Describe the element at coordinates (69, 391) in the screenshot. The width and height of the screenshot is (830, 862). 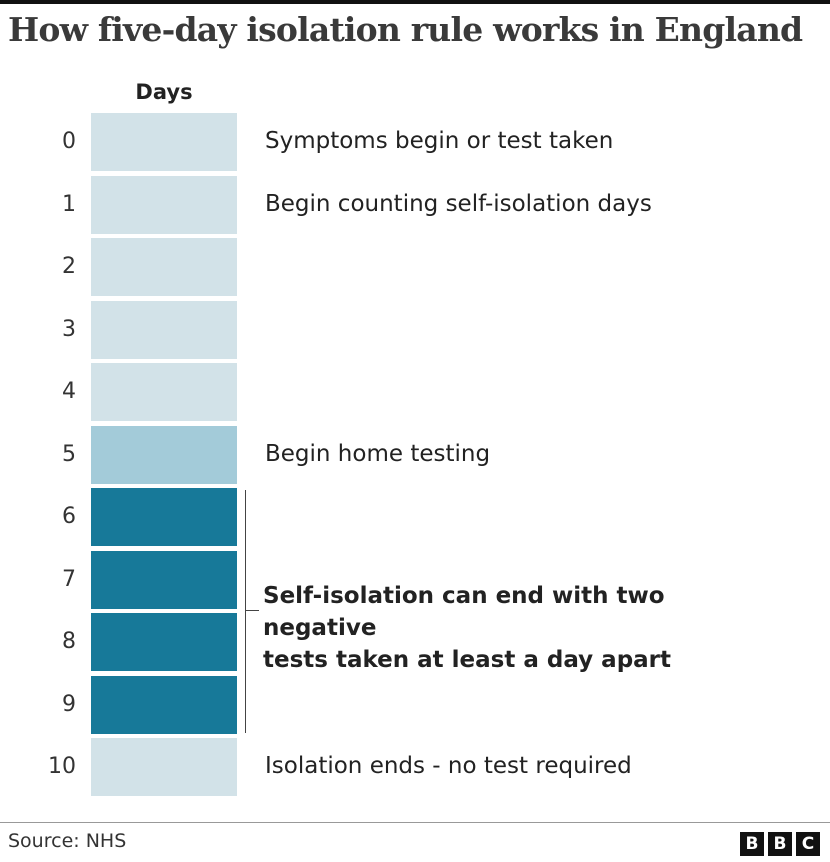
I see `day-number: 4` at that location.